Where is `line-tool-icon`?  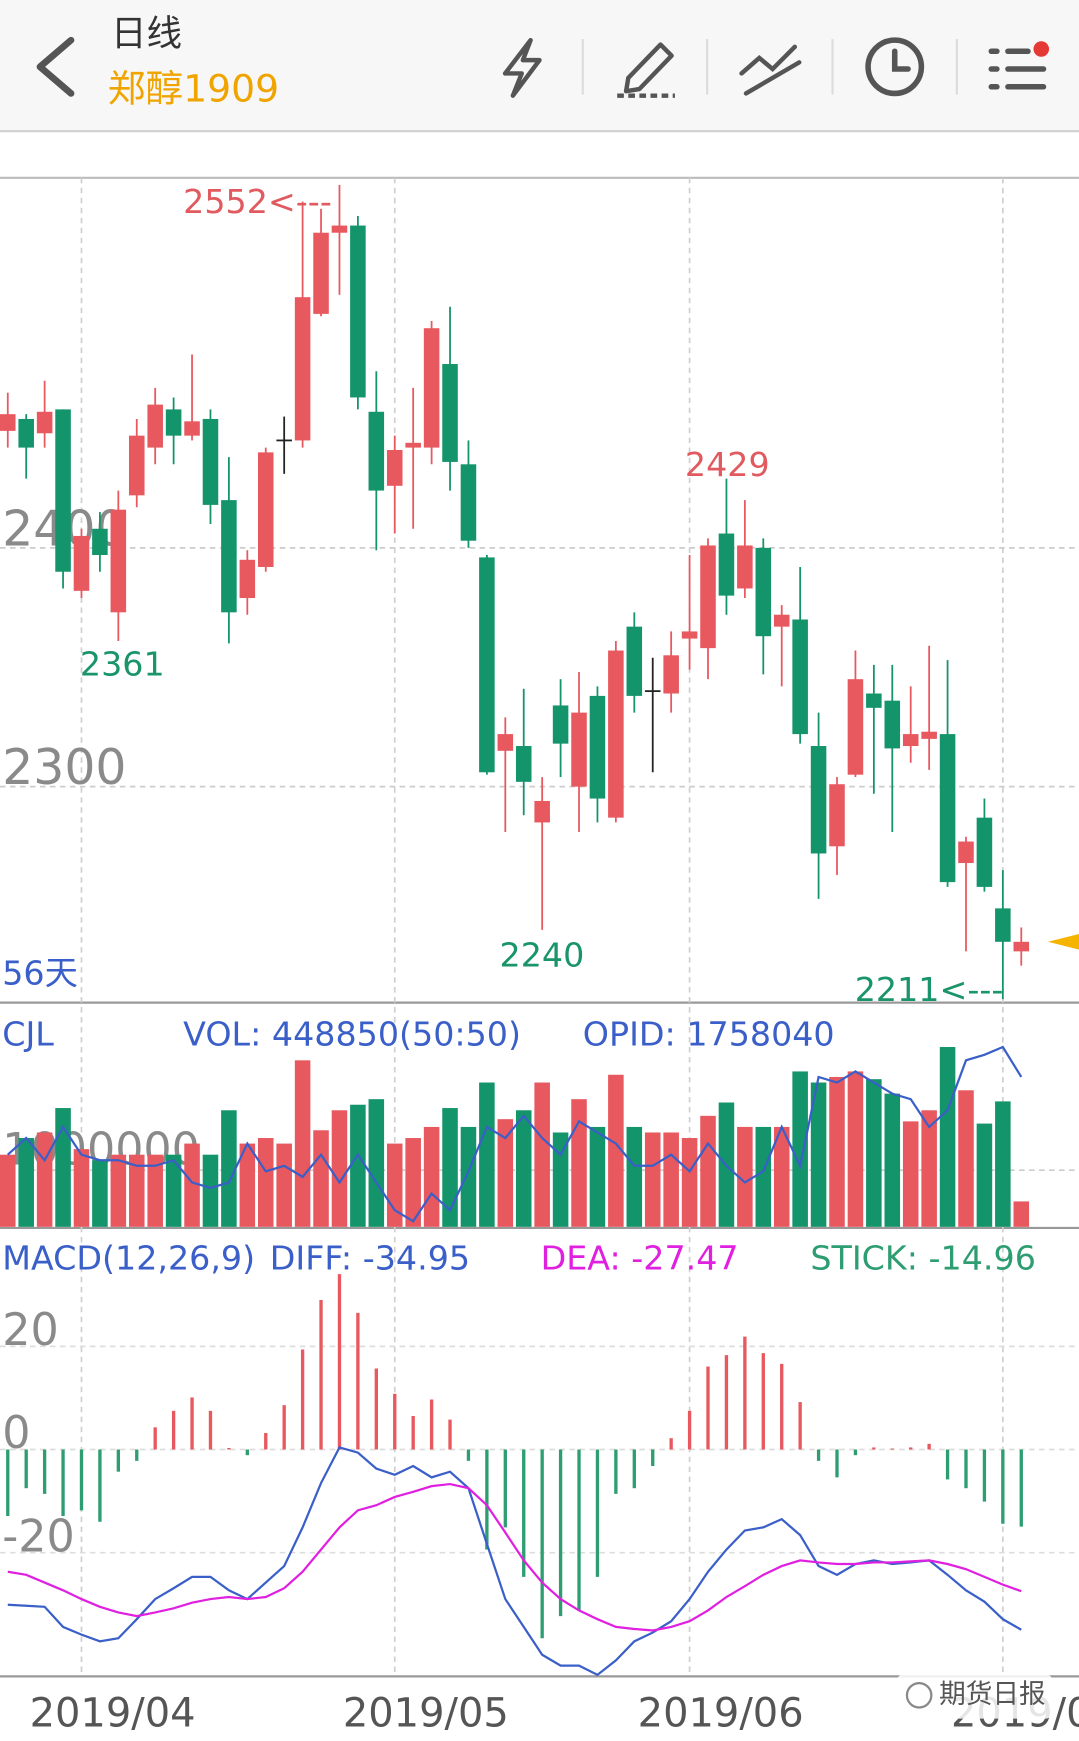 line-tool-icon is located at coordinates (770, 70).